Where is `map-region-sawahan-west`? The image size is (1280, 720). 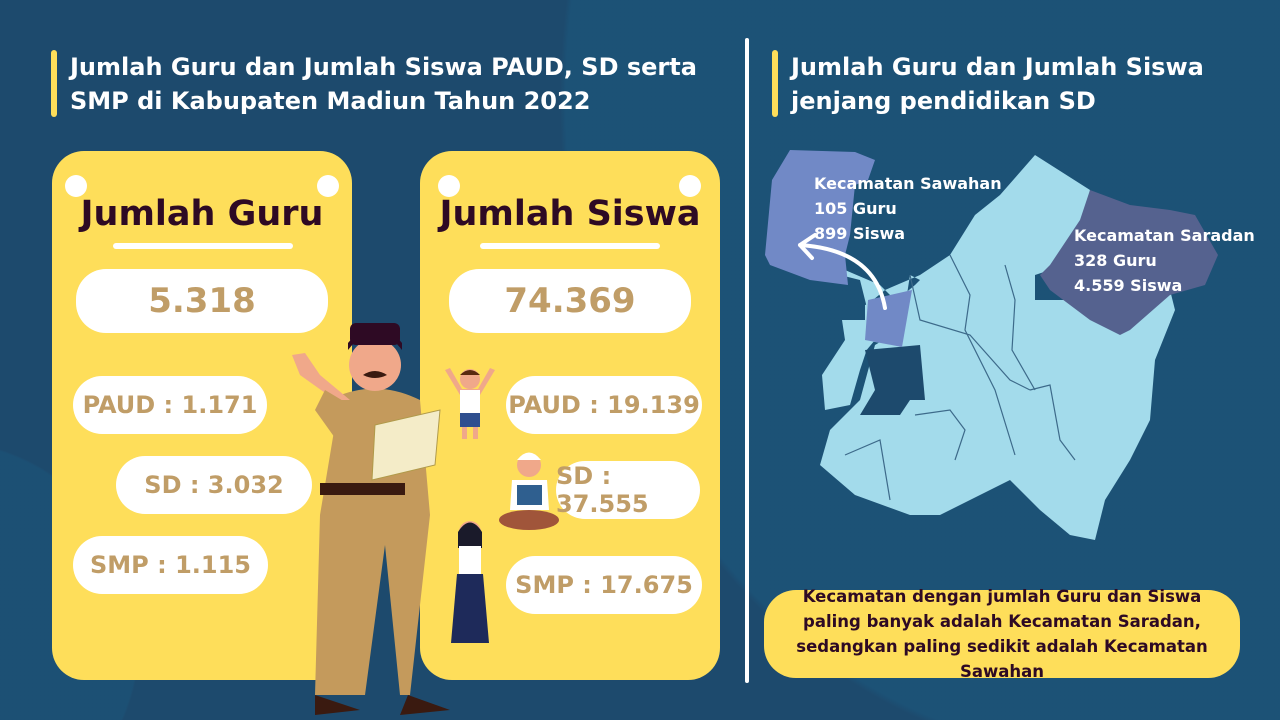
map-region-sawahan-west is located at coordinates (820, 217).